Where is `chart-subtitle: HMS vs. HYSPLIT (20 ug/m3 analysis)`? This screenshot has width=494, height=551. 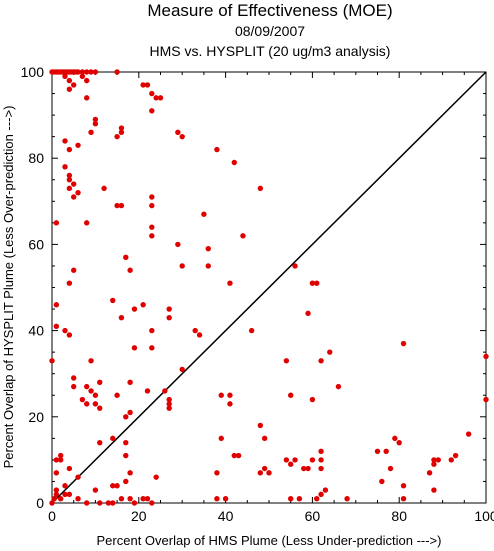
chart-subtitle: HMS vs. HYSPLIT (20 ug/m3 analysis) is located at coordinates (270, 51).